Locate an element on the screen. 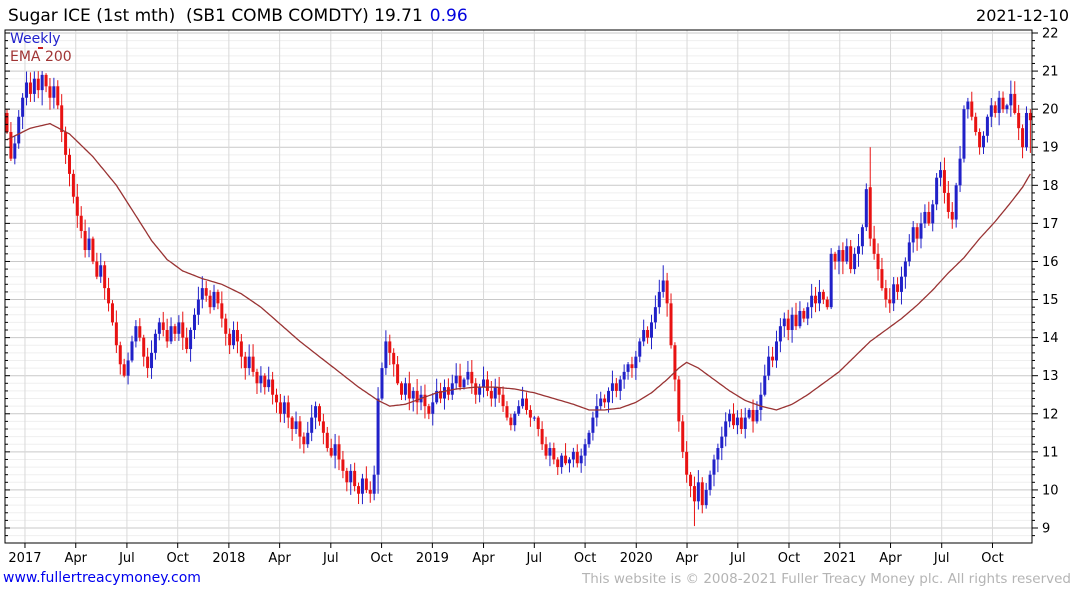 The height and width of the screenshot is (600, 1075). svg-text: 14 is located at coordinates (1050, 338).